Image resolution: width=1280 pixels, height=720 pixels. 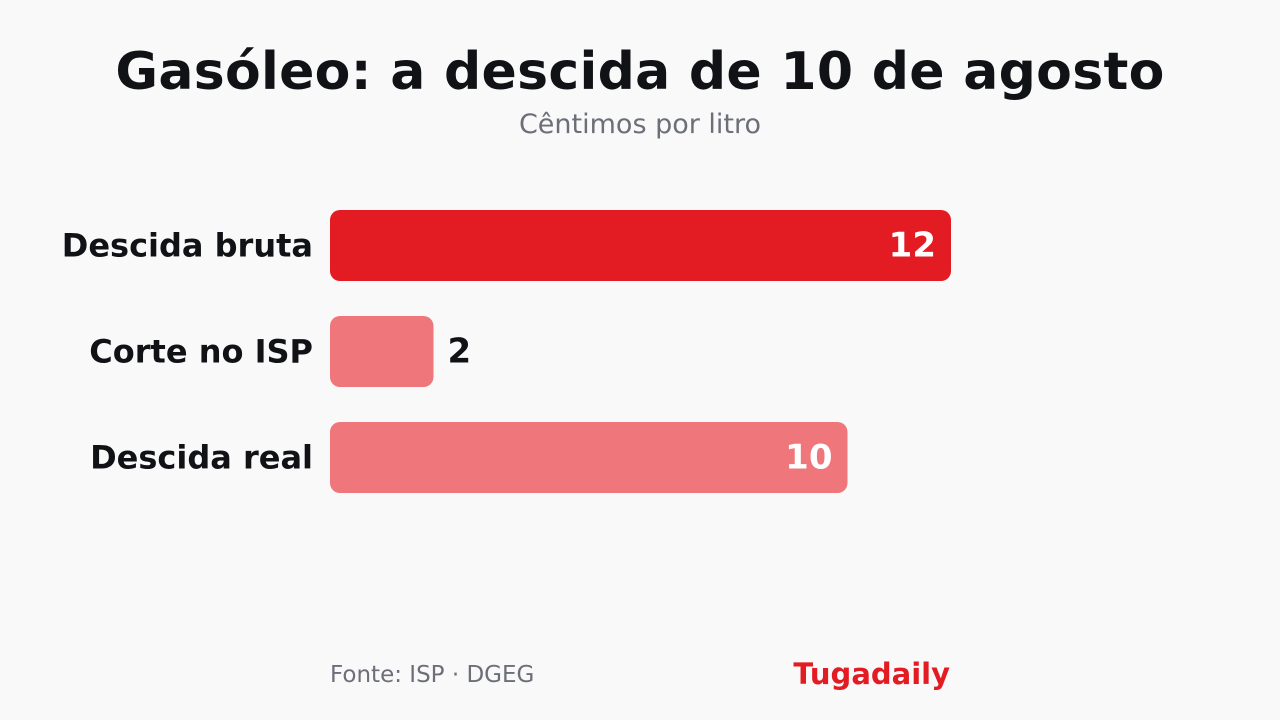 I want to click on category-label: Descida real, so click(x=201, y=458).